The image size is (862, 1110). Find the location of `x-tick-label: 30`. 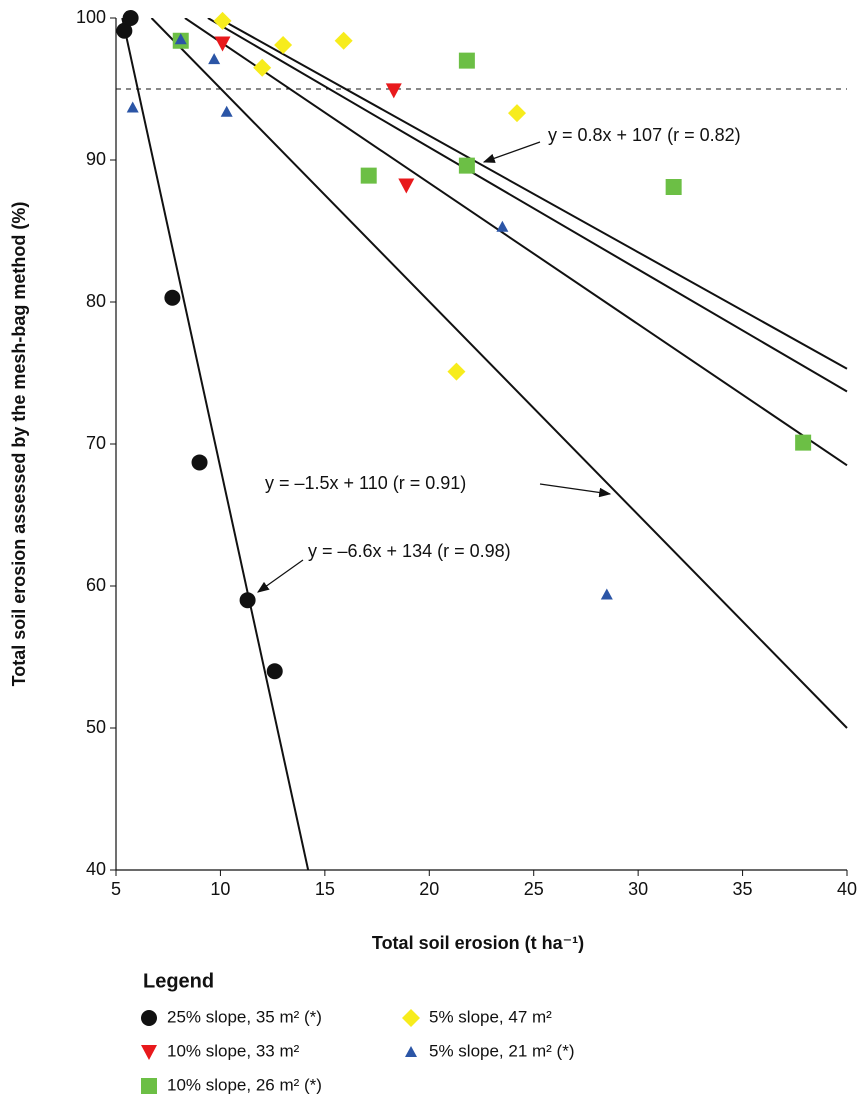

x-tick-label: 30 is located at coordinates (638, 889).